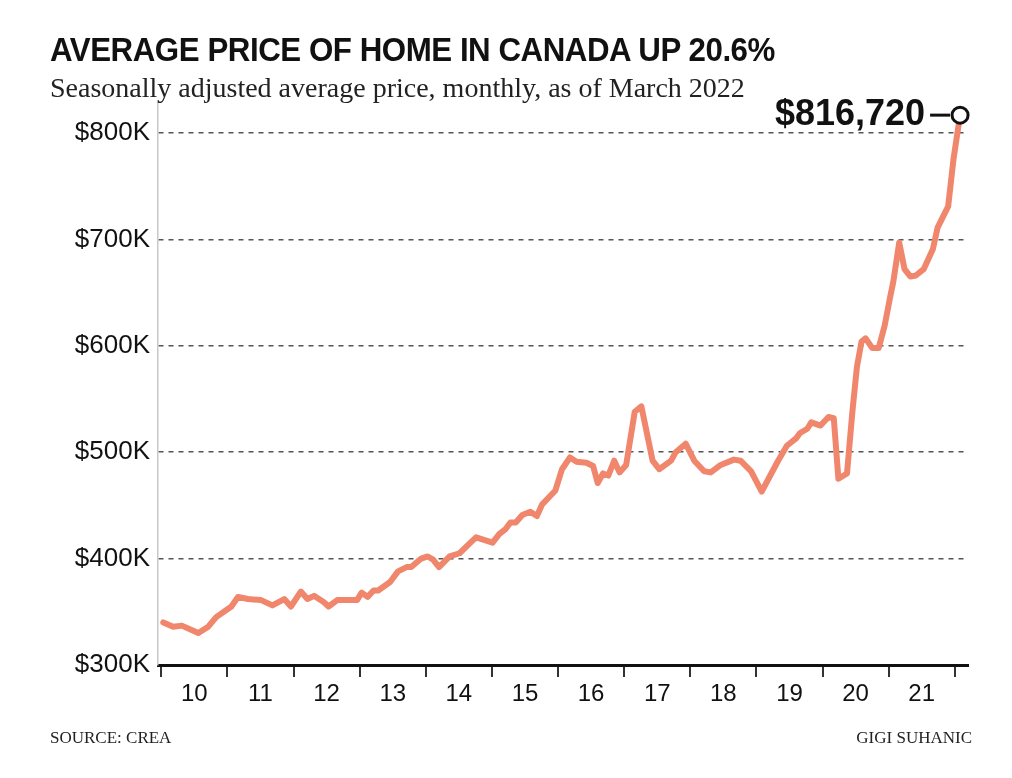 The height and width of the screenshot is (778, 1012). I want to click on y-tick-label: $700K, so click(112, 237).